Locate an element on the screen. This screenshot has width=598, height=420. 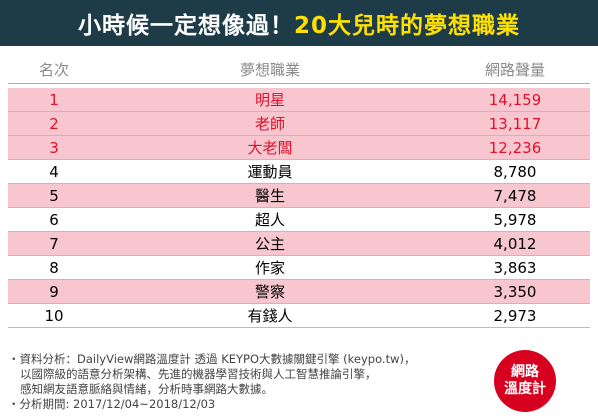
title-bar: 小時候一定想像過！ 20大兒時的夢想職業 is located at coordinates (299, 23).